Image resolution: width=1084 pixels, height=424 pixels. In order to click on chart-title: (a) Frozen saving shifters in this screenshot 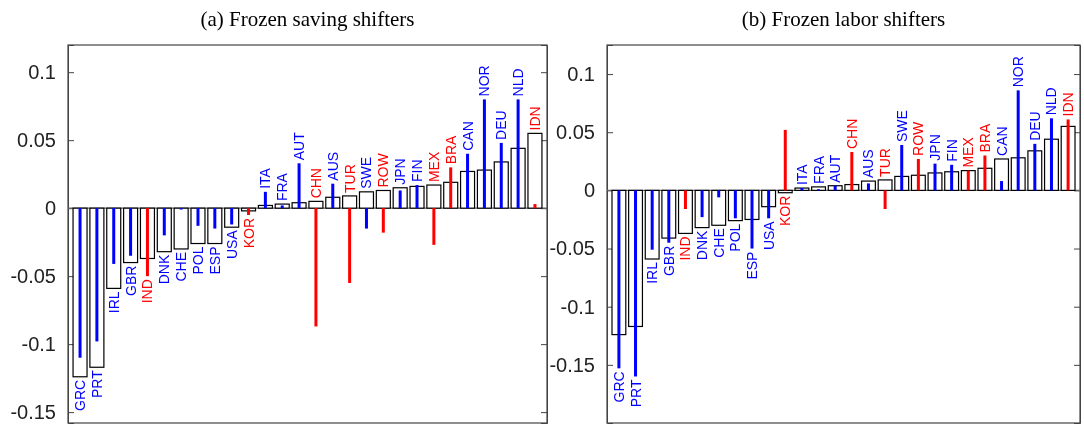, I will do `click(307, 19)`.